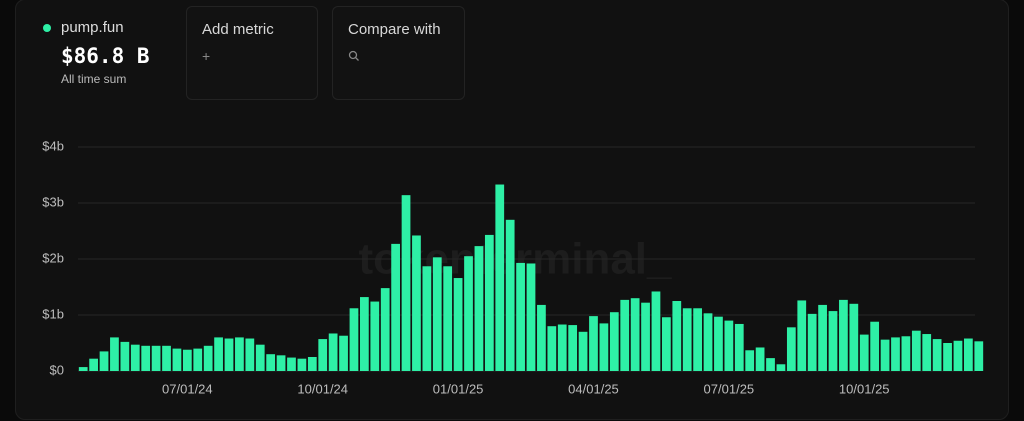 The height and width of the screenshot is (421, 1024). What do you see at coordinates (353, 55) in the screenshot?
I see `search-icon` at bounding box center [353, 55].